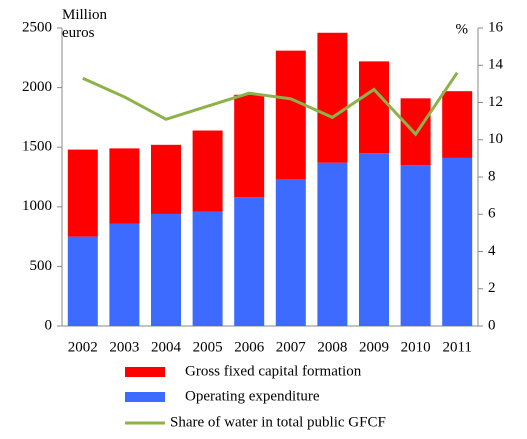  I want to click on x-tick-label: 2006, so click(249, 347).